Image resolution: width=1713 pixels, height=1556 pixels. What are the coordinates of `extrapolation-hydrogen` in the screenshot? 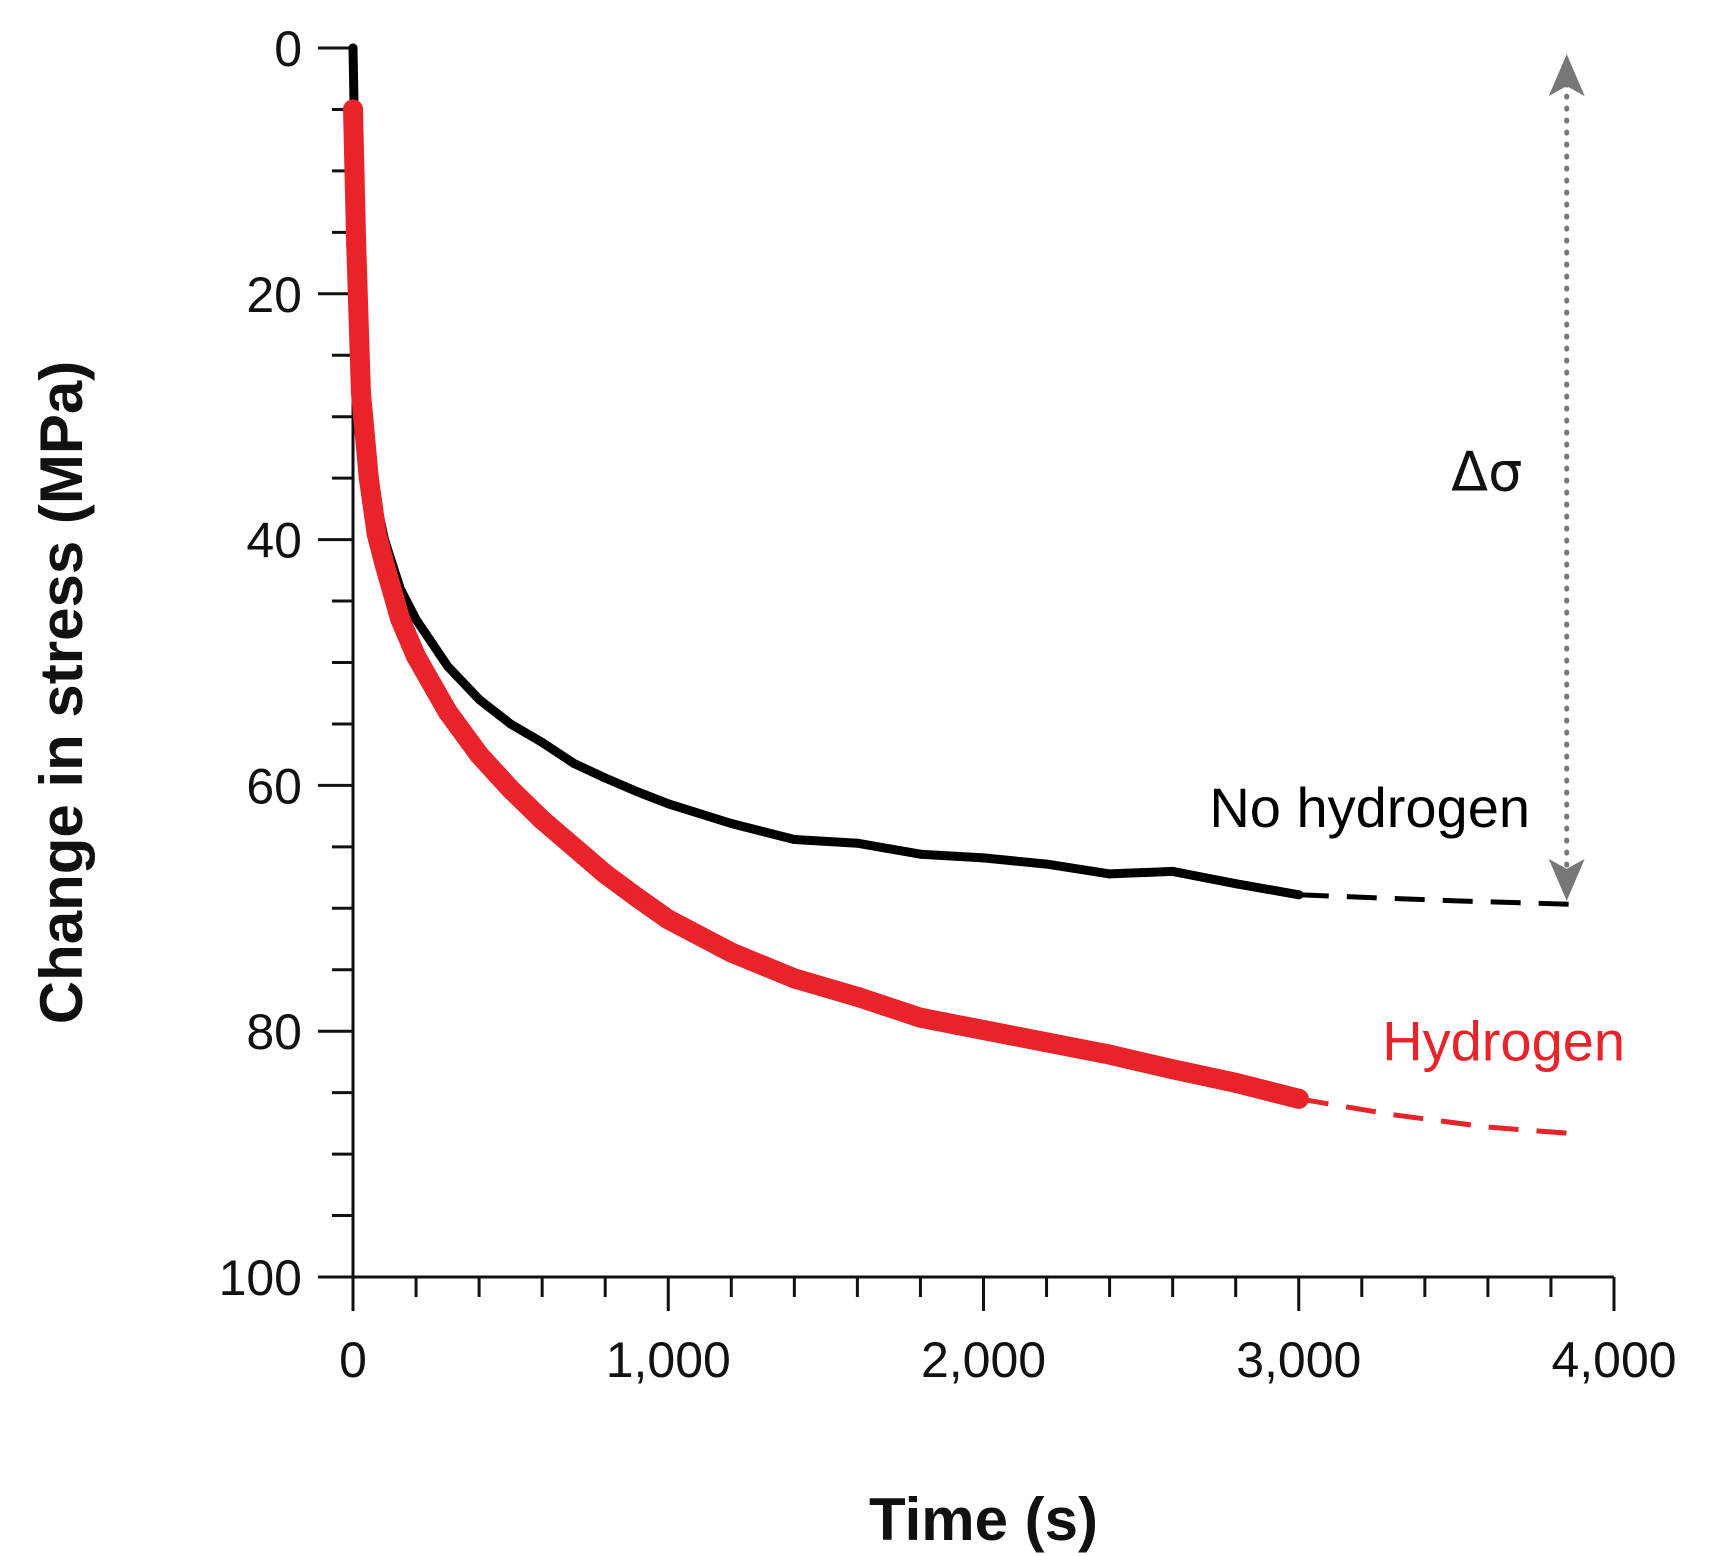 It's located at (1440, 1116).